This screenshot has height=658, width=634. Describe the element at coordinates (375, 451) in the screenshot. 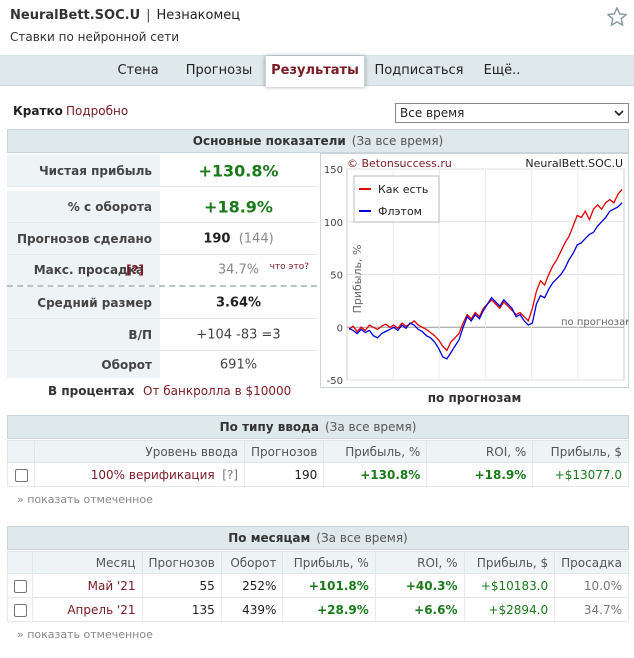

I see `col-profit-pct: Прибыль, %` at that location.